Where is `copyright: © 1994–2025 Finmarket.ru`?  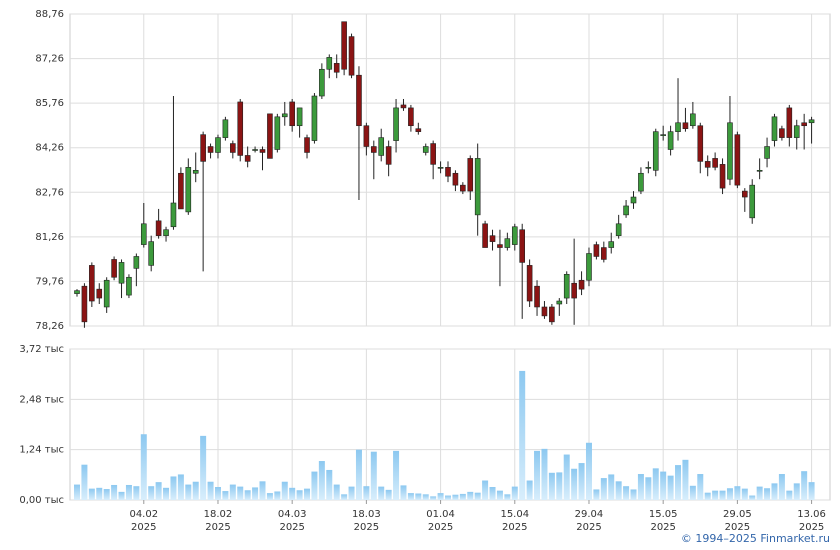 copyright: © 1994–2025 Finmarket.ru is located at coordinates (755, 538).